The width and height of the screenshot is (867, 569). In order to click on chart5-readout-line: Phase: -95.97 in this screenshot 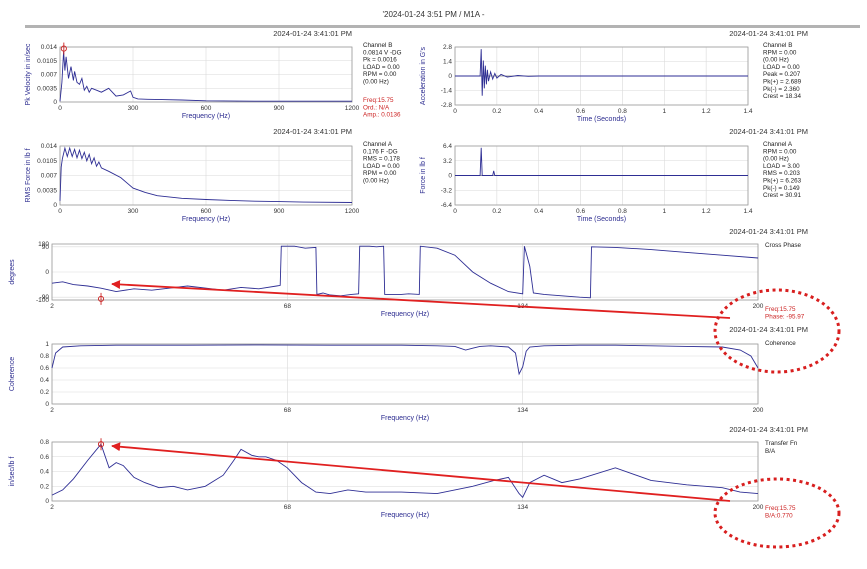, I will do `click(785, 316)`.